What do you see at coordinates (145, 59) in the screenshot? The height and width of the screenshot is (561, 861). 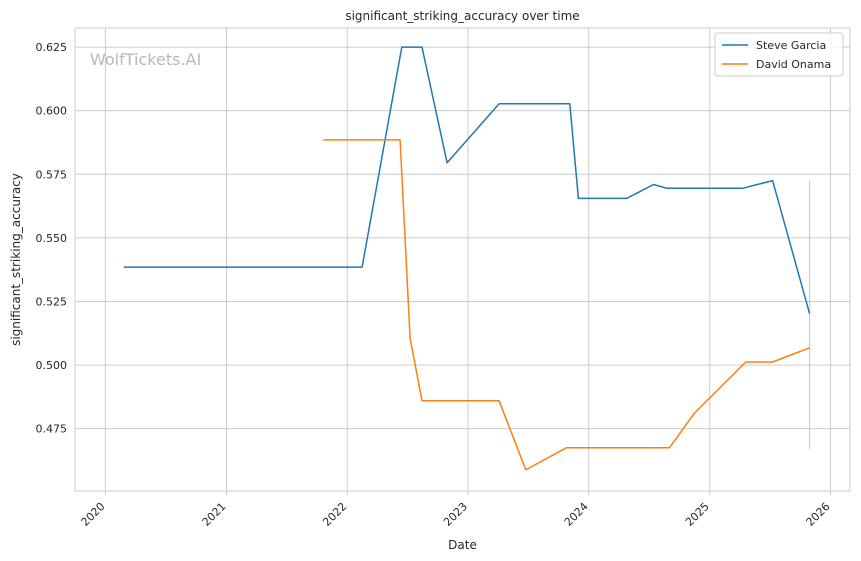 I see `watermark: WolfTickets.AI` at bounding box center [145, 59].